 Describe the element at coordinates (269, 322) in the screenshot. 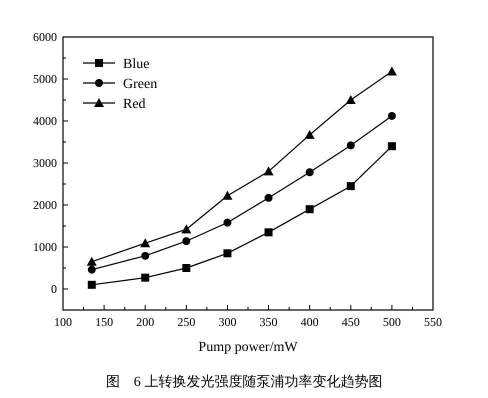

I see `x-tick-label: 350` at that location.